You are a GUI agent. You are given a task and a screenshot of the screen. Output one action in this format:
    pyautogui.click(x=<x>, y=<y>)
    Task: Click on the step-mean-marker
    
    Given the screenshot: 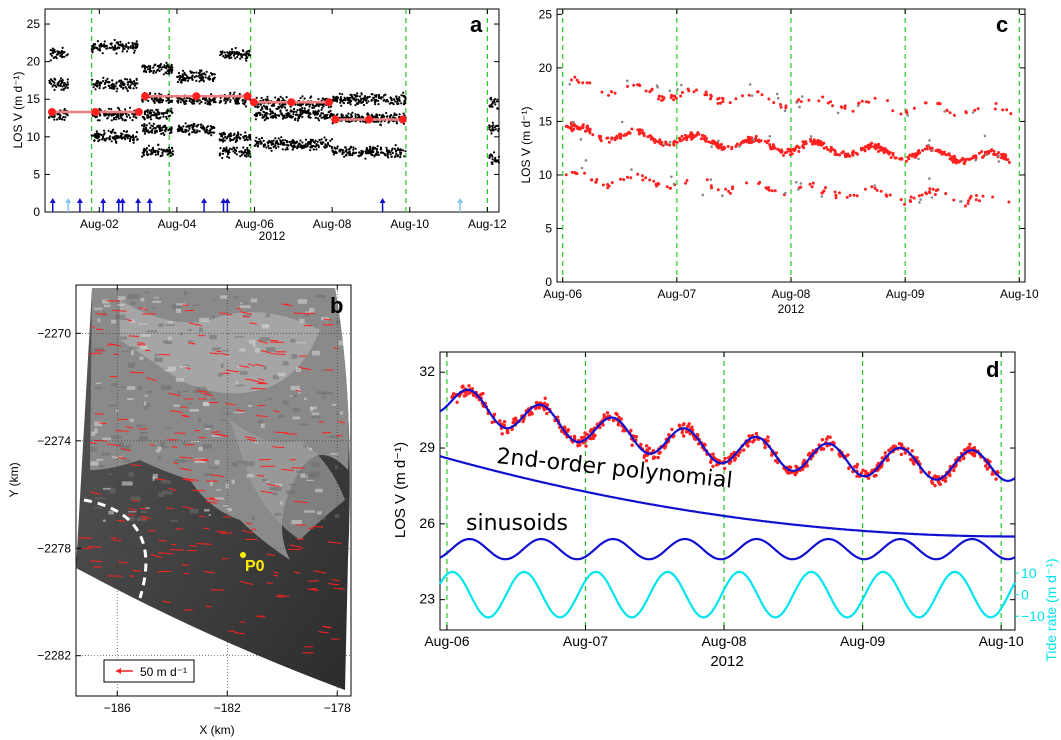 What is the action you would take?
    pyautogui.click(x=247, y=96)
    